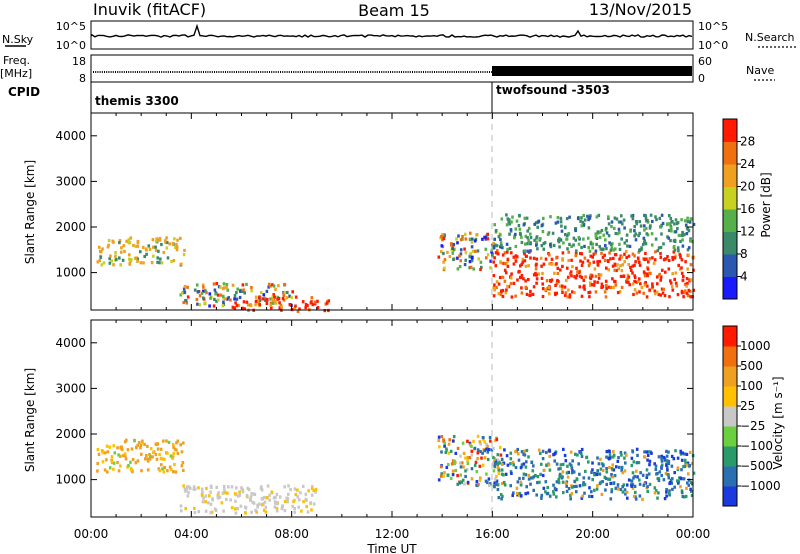  I want to click on time-x-axis: 00:00 04:00 08:00 12:00 16:00 20:00 00:00, so click(392, 534).